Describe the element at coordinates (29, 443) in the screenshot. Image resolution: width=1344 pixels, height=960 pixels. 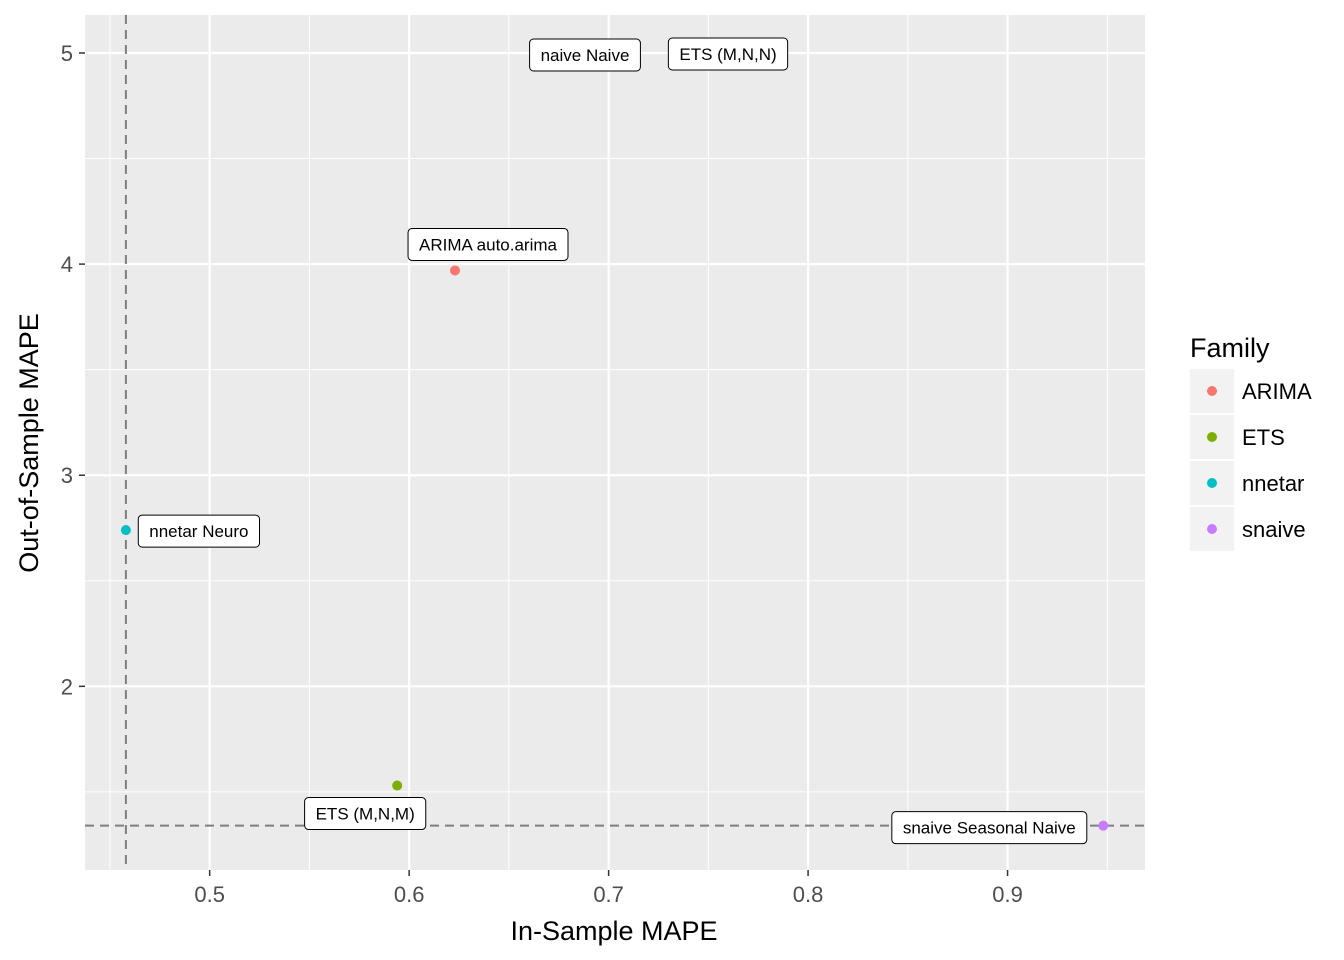
I see `y-axis-title: Out-of-Sample MAPE` at that location.